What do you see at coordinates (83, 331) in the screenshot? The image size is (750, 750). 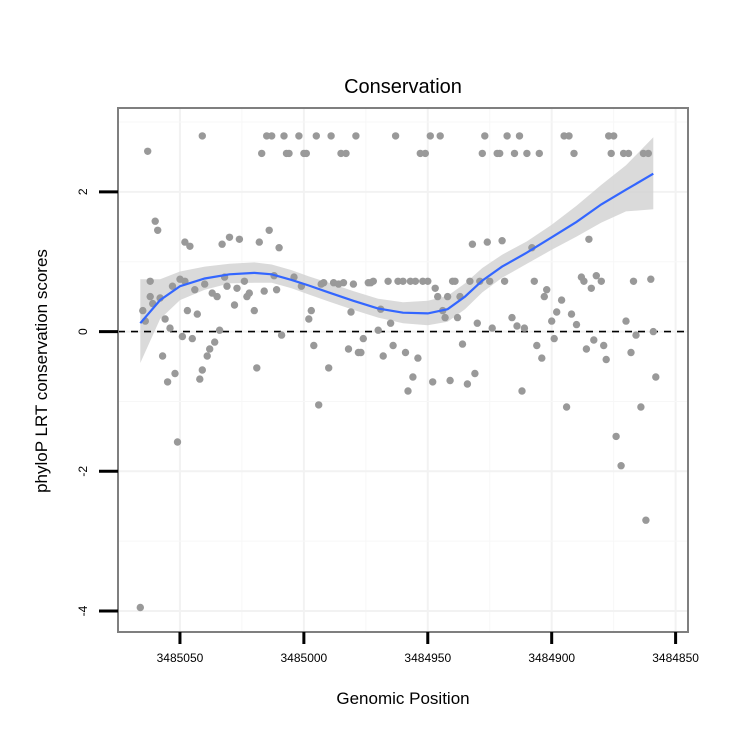 I see `y-tick-label: 0` at bounding box center [83, 331].